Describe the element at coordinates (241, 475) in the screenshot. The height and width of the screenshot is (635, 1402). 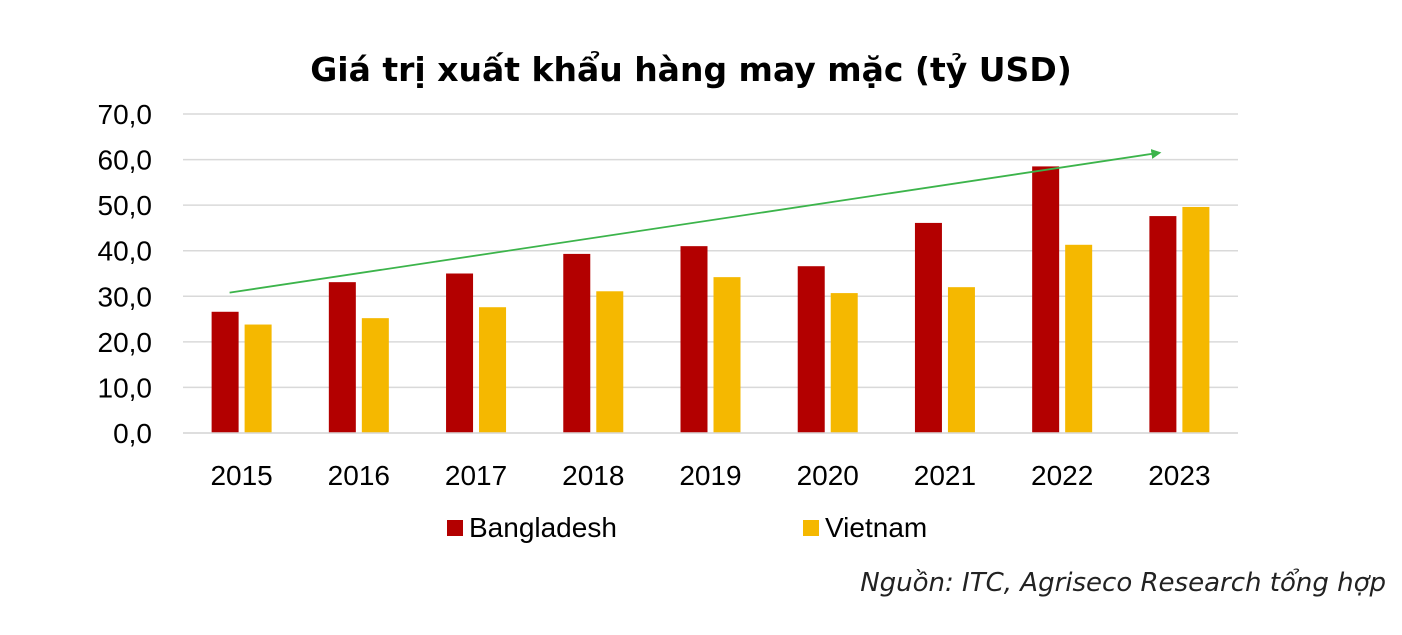
I see `x-tick-label: 2015` at that location.